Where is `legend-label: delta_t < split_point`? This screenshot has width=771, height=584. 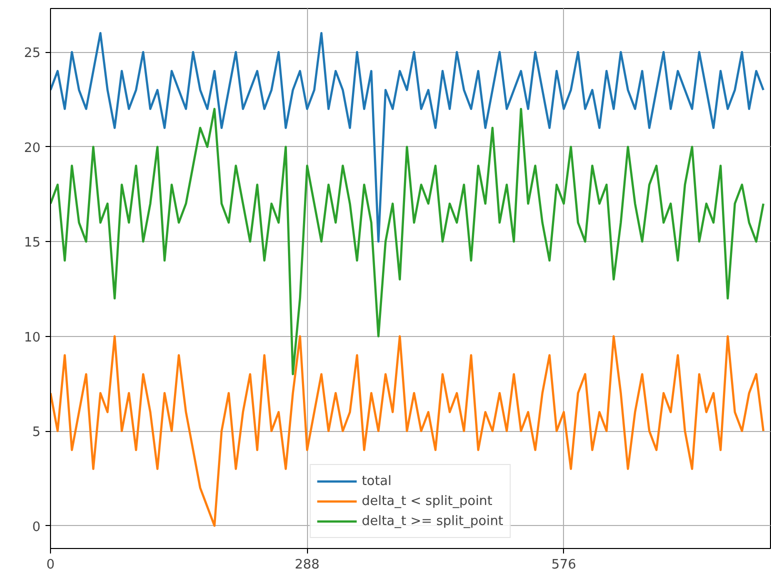
legend-label: delta_t < split_point is located at coordinates (427, 501).